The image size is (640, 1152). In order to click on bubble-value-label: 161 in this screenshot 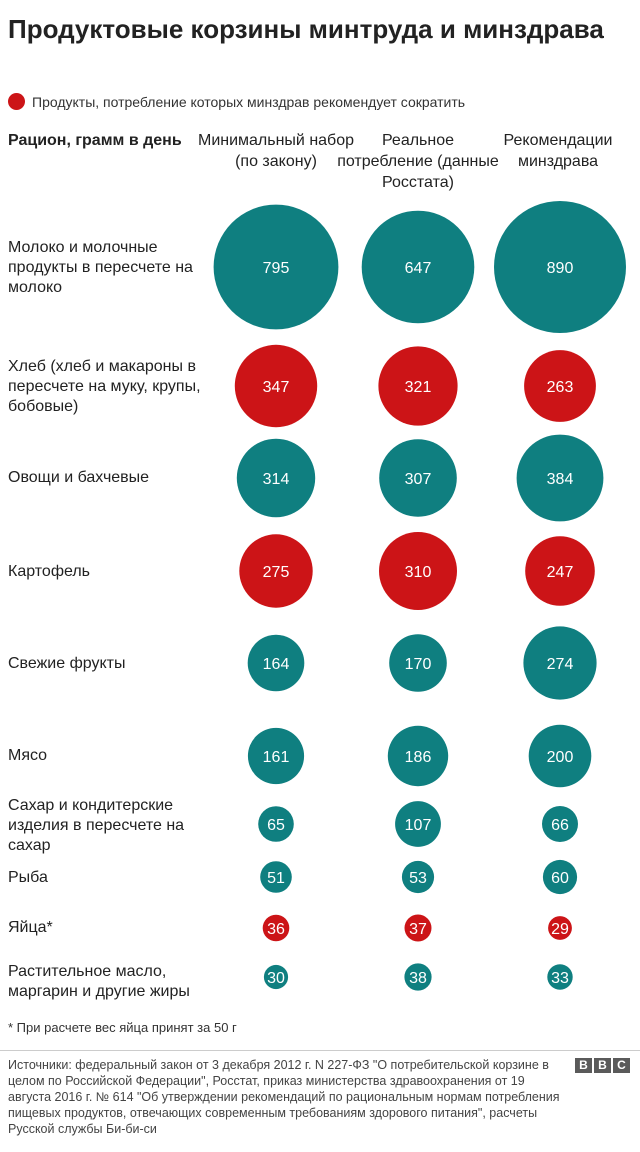, I will do `click(276, 757)`.